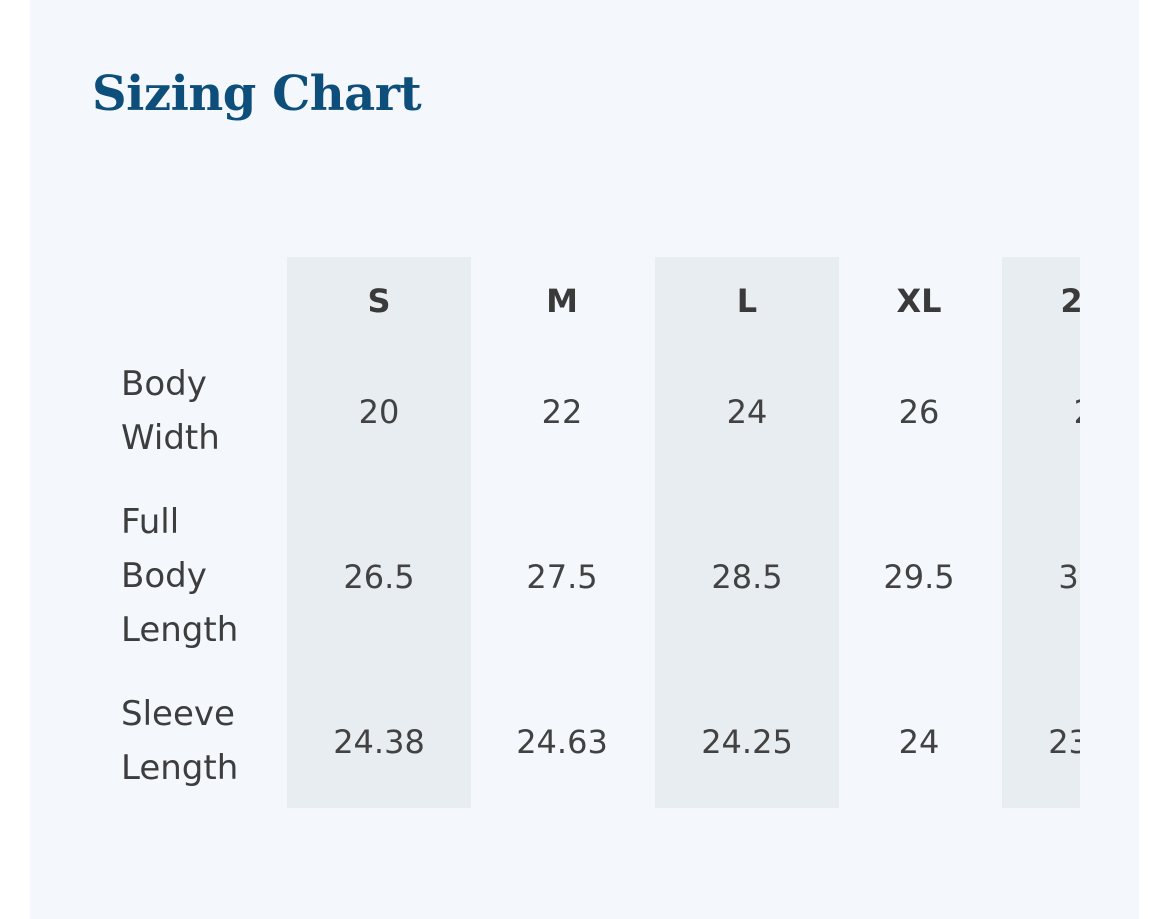  What do you see at coordinates (562, 577) in the screenshot?
I see `table-cell: 27.5` at bounding box center [562, 577].